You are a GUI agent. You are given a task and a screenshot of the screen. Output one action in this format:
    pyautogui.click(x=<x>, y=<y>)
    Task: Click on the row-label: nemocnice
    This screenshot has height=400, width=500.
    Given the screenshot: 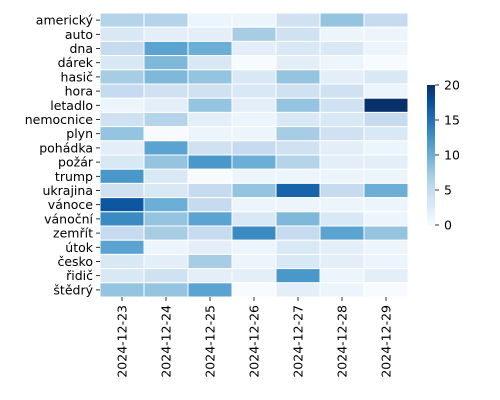 What is the action you would take?
    pyautogui.click(x=59, y=119)
    